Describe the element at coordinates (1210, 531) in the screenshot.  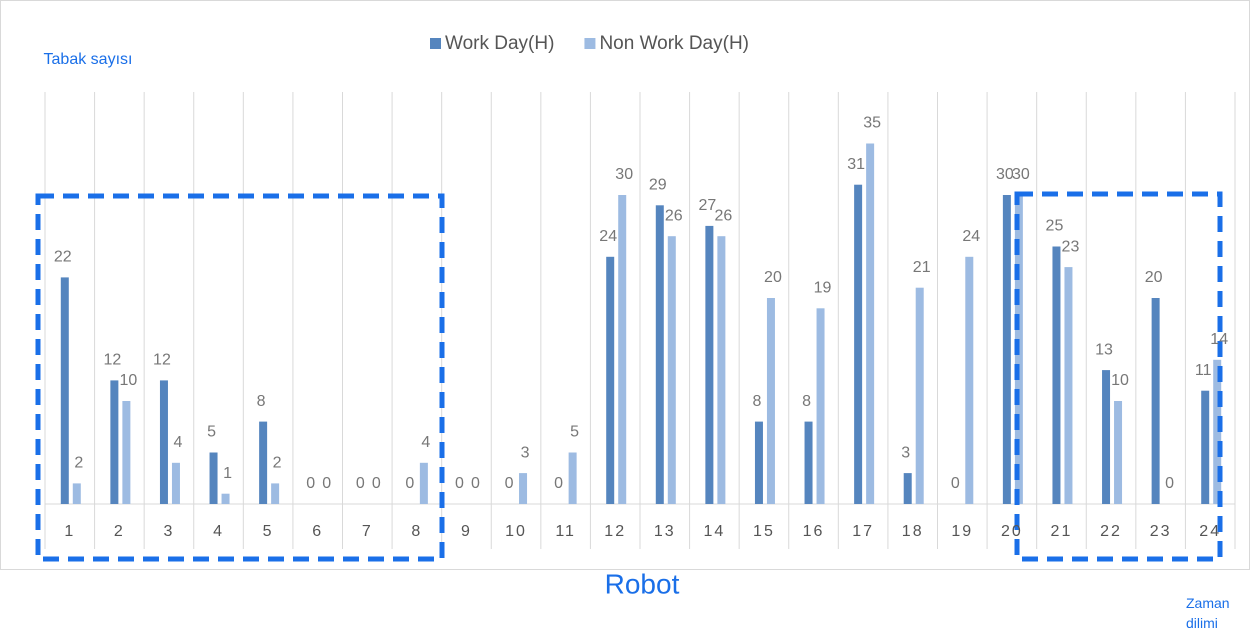
I see `x-tick-label: 24` at that location.